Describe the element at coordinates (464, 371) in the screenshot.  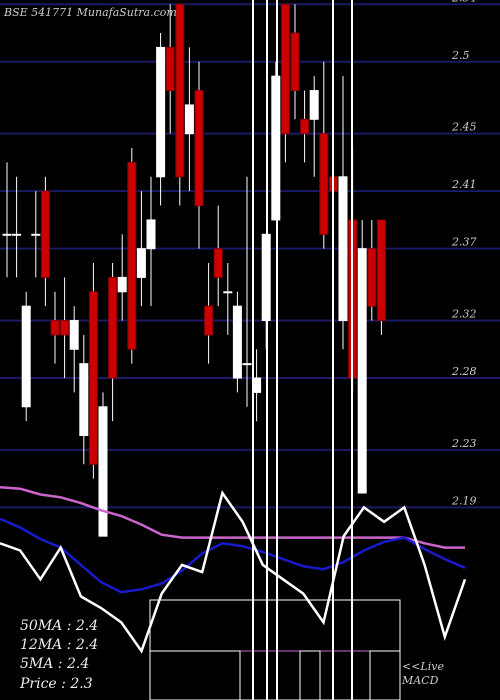
I see `y-tick-label: 2.28` at that location.